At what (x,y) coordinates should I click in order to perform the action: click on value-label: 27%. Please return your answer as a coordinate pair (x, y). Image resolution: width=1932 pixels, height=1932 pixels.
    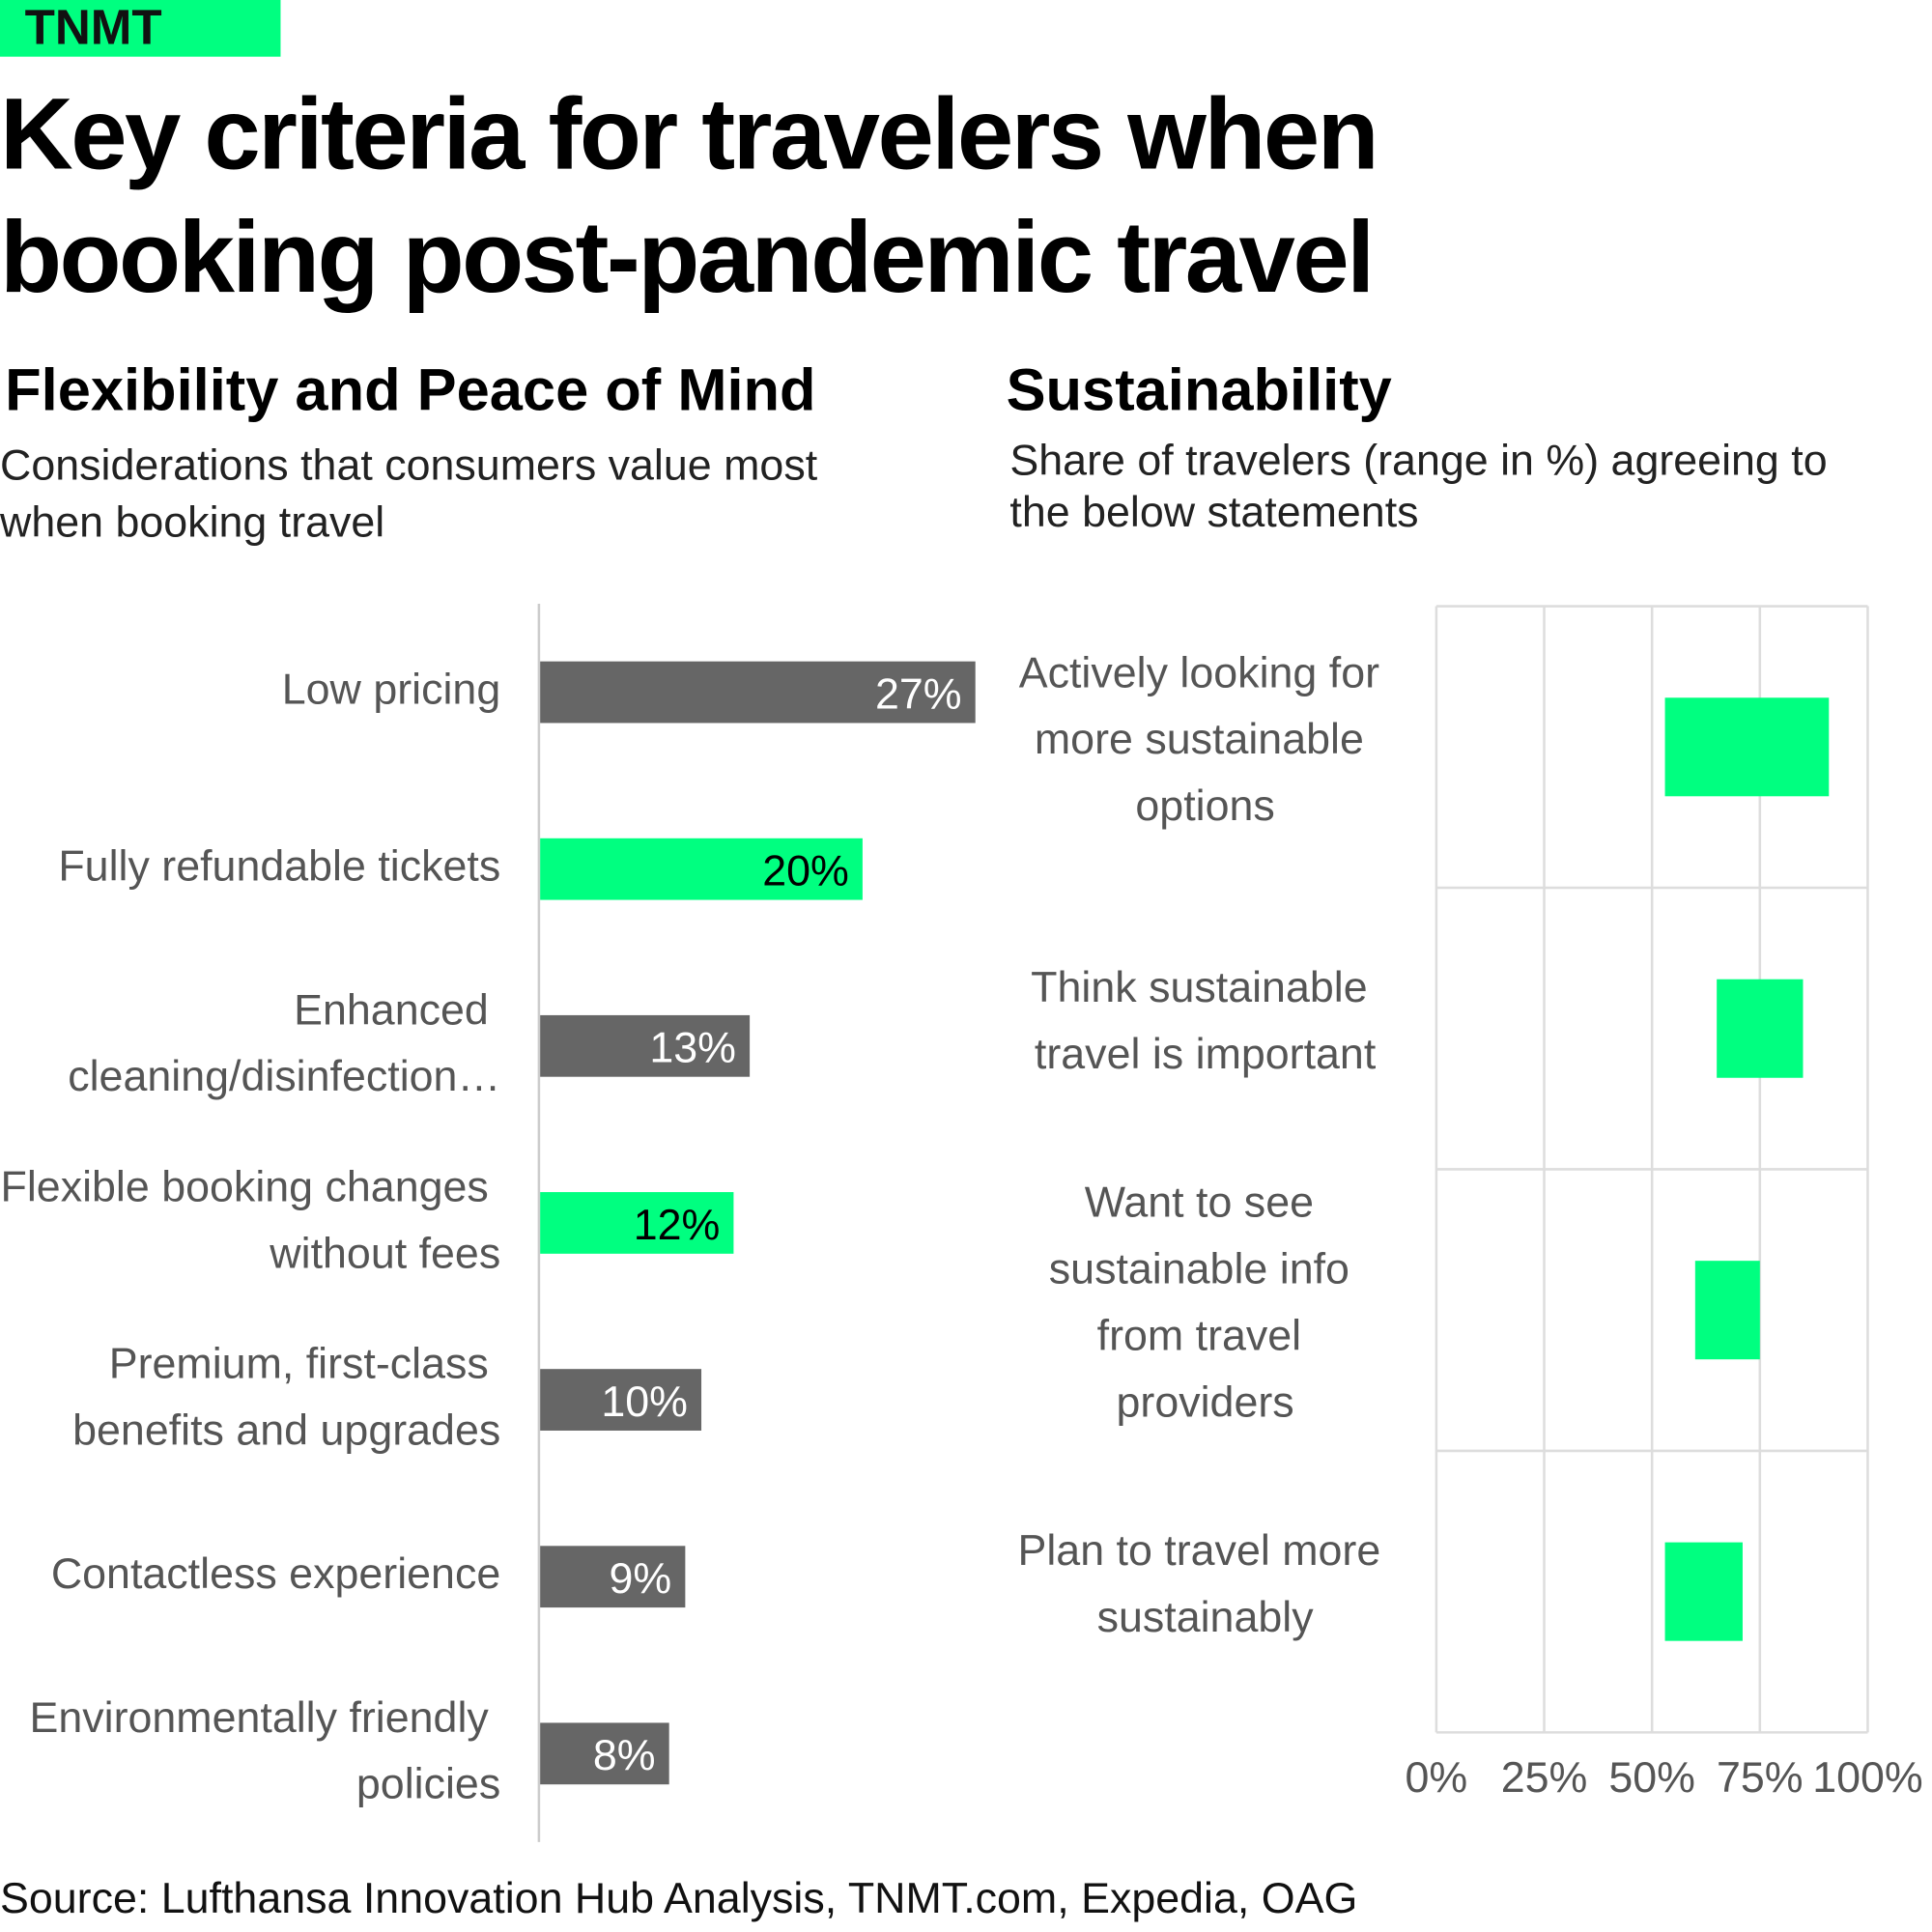
    Looking at the image, I should click on (918, 695).